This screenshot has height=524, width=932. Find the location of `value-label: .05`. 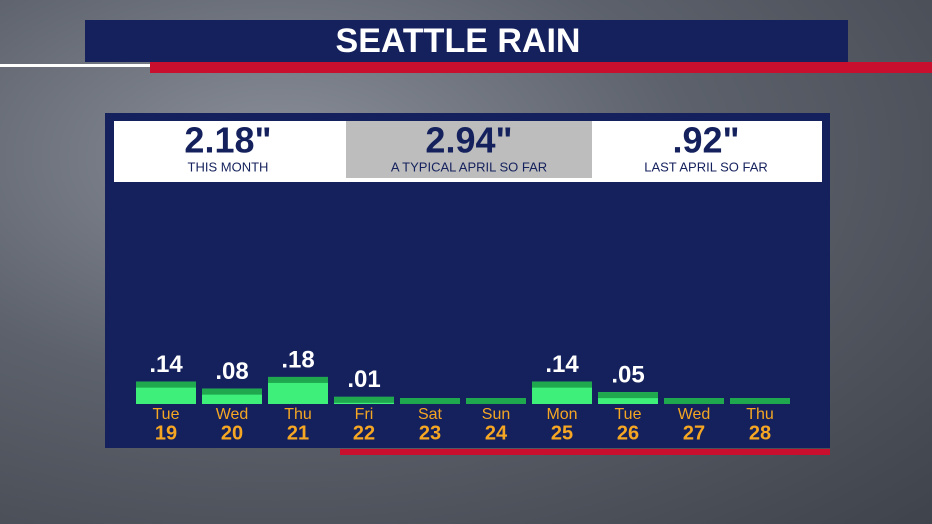

value-label: .05 is located at coordinates (627, 374).